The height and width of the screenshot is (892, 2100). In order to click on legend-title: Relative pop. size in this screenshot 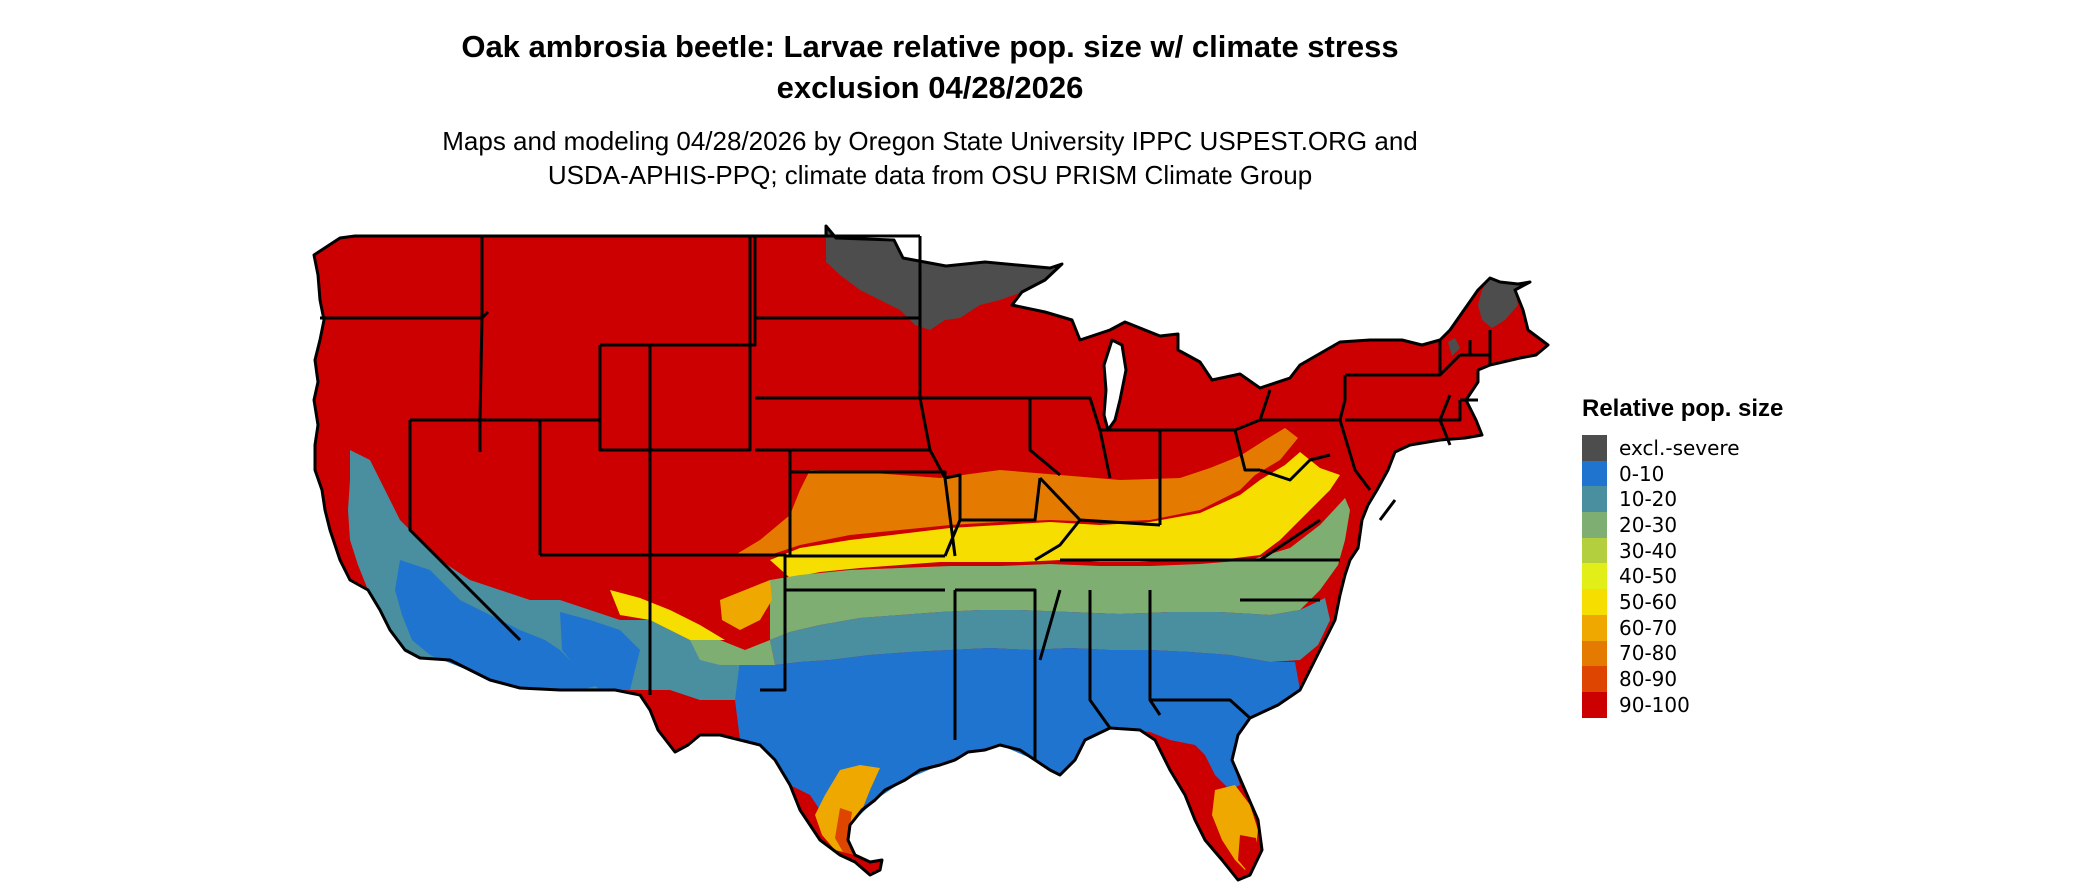, I will do `click(1683, 408)`.